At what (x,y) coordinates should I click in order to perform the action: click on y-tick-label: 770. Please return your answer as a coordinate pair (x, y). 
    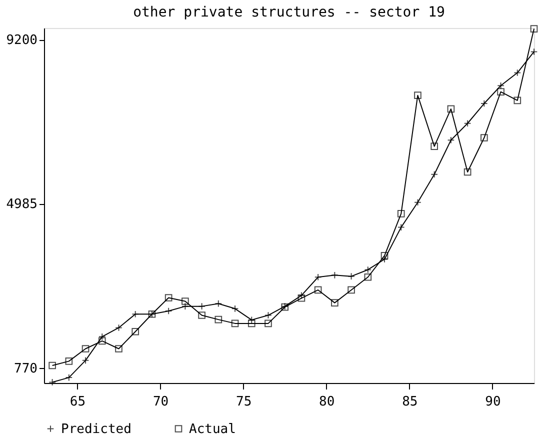
    Looking at the image, I should click on (26, 368).